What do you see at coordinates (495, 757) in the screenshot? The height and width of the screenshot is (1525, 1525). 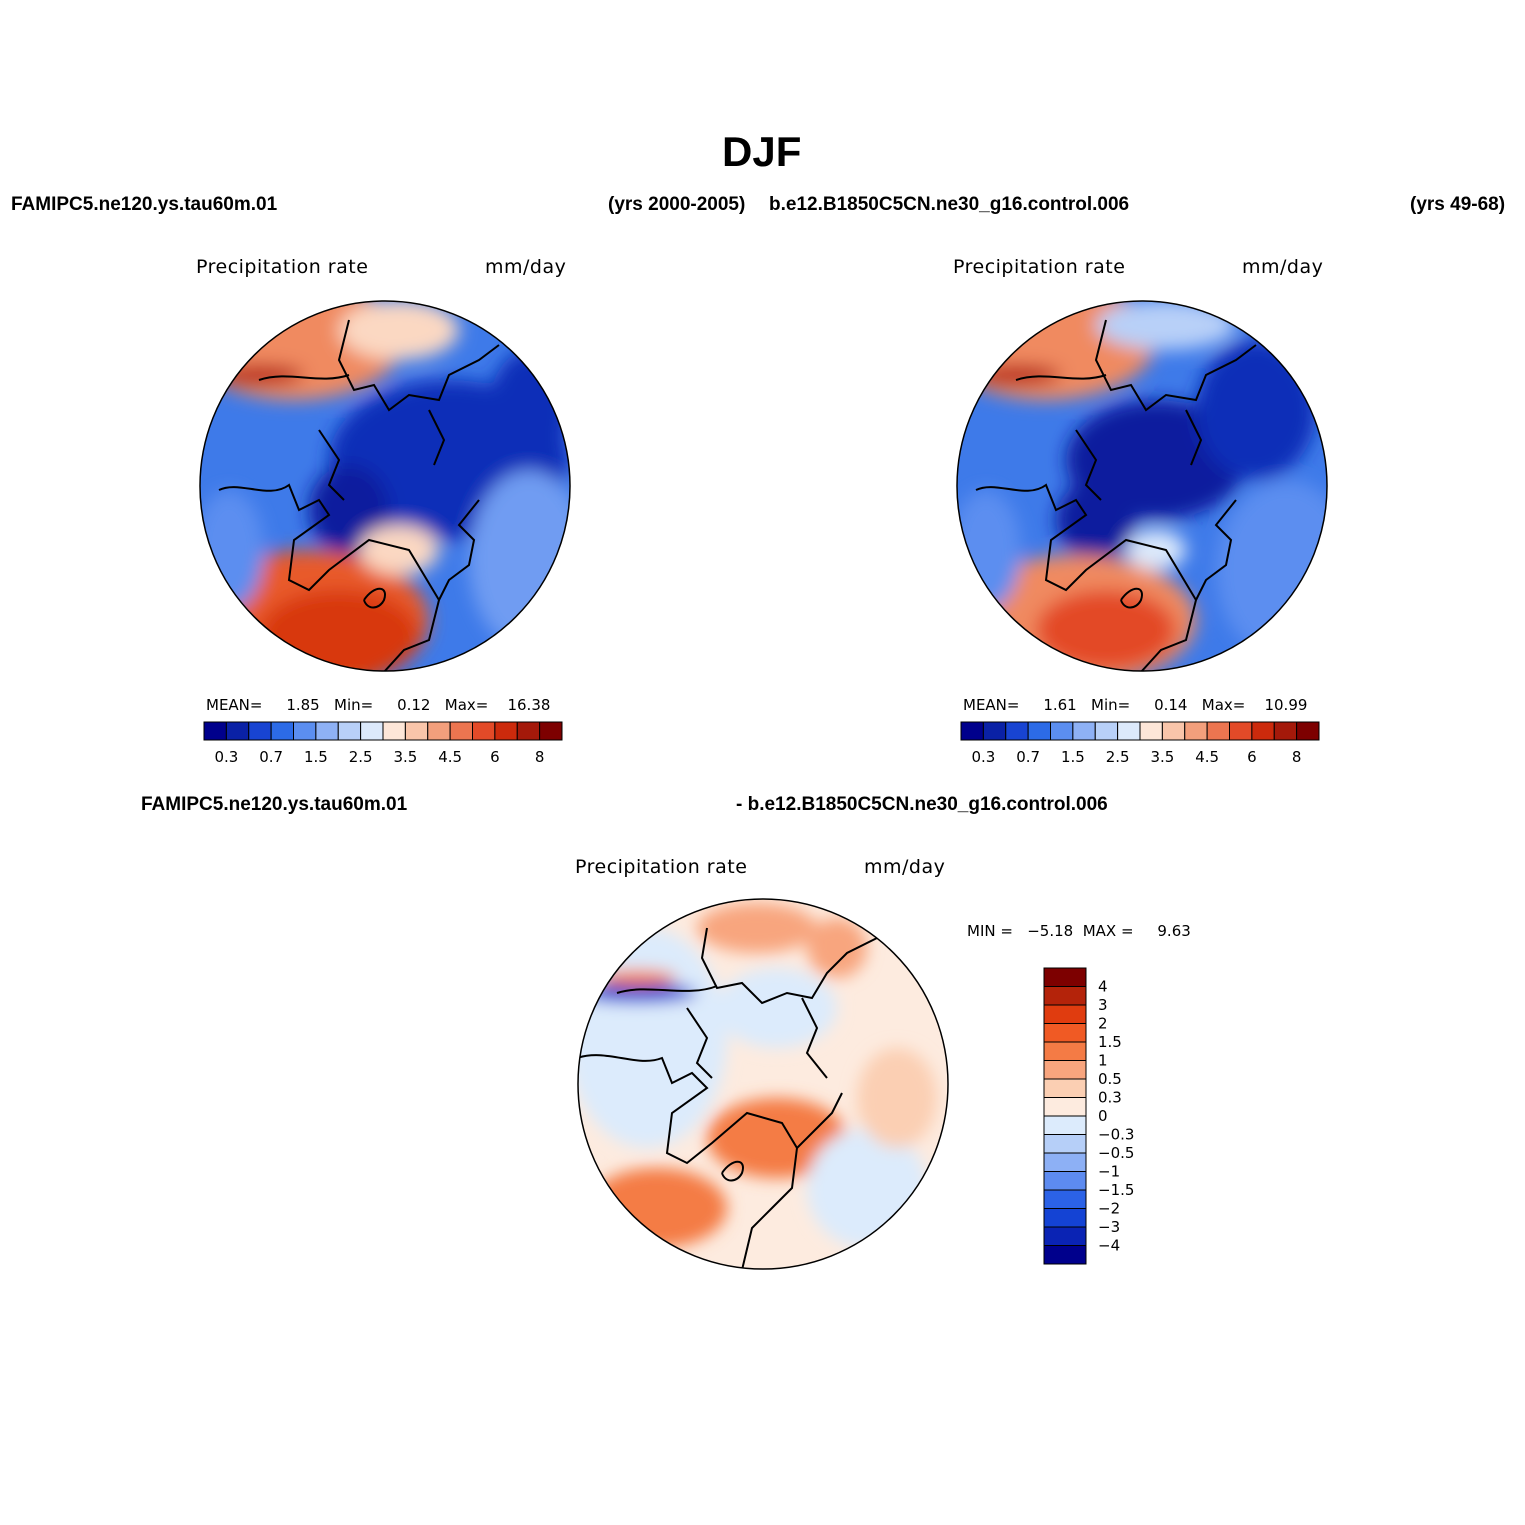 I see `top-left-colorbar-tick-label: 6` at bounding box center [495, 757].